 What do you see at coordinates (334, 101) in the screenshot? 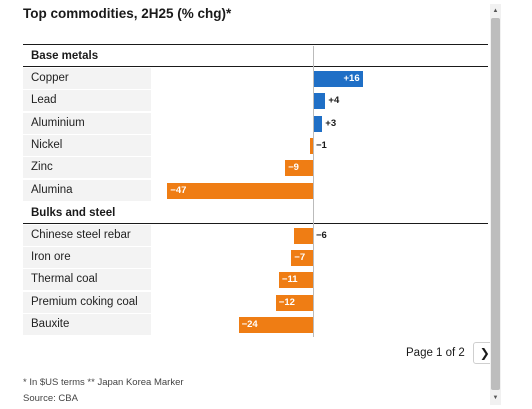
I see `value-label: +4` at bounding box center [334, 101].